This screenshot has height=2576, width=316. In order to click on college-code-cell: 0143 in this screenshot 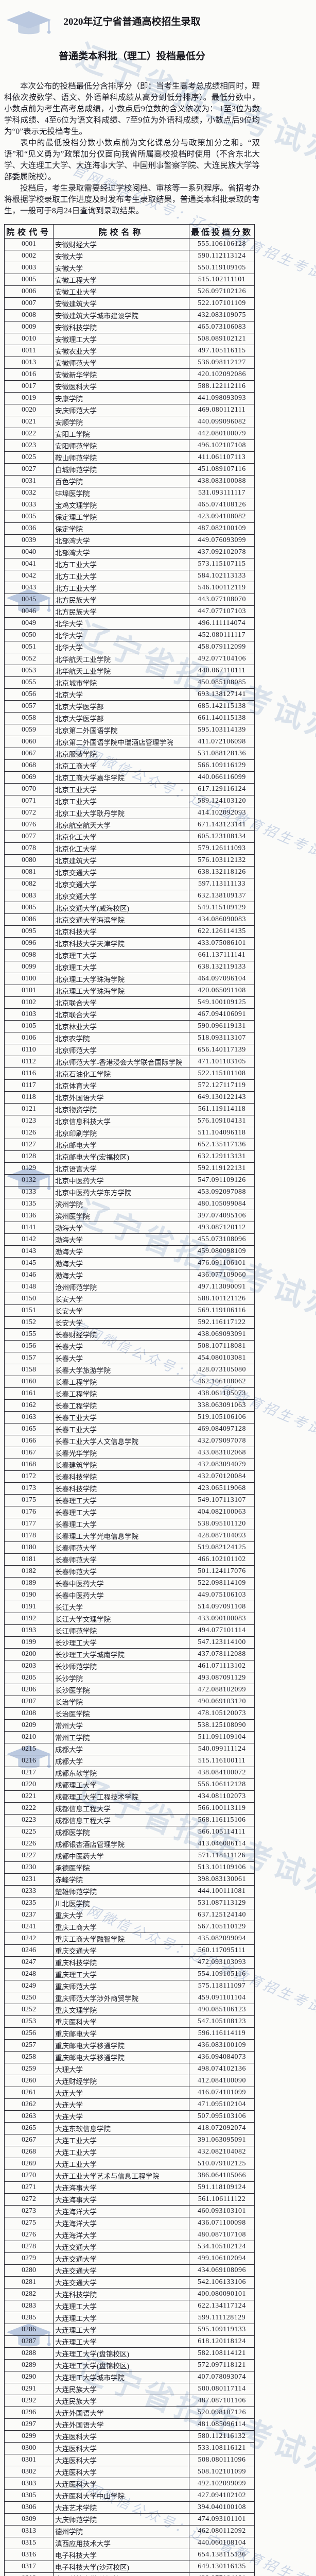, I will do `click(29, 1252)`.